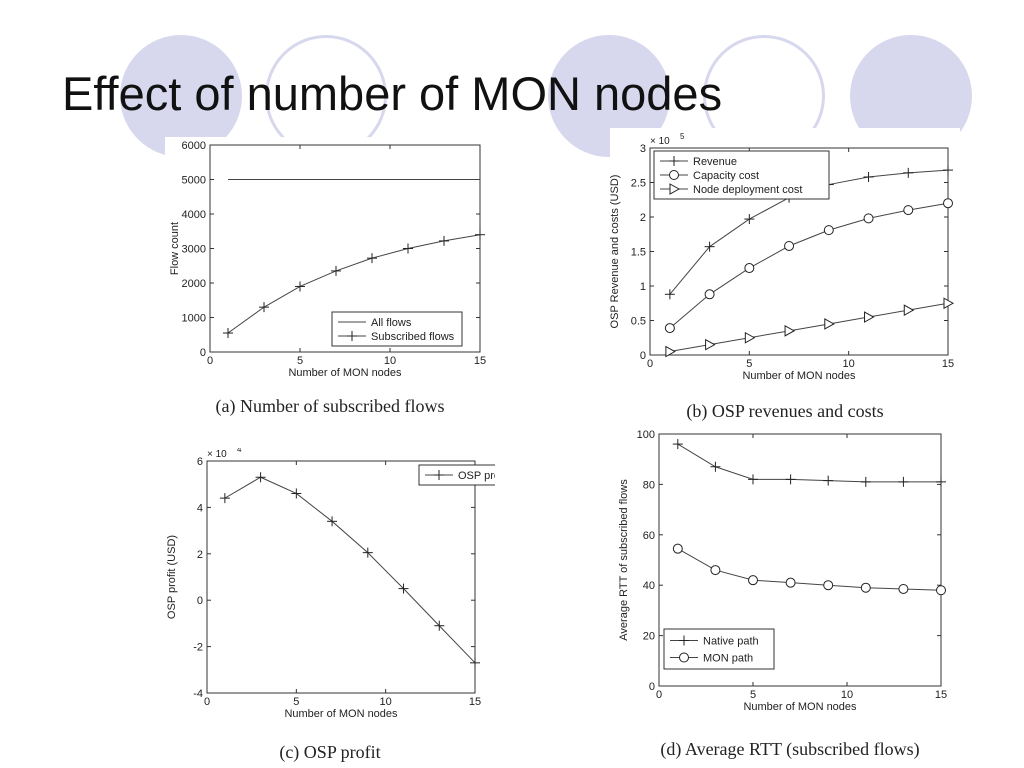 This screenshot has width=1024, height=768. Describe the element at coordinates (194, 319) in the screenshot. I see `y-tick-label: 1000` at that location.